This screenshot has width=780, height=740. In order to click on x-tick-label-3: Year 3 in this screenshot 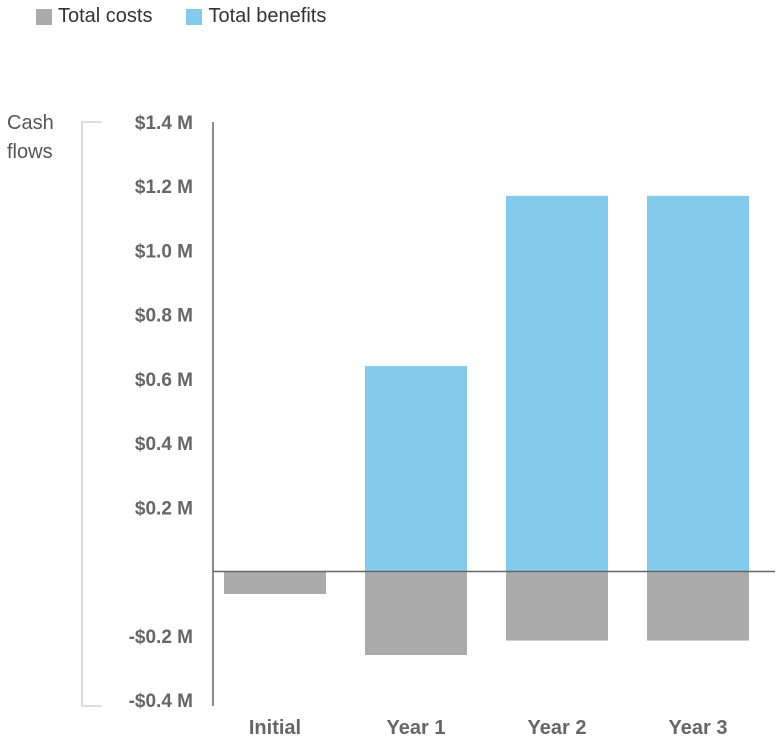, I will do `click(698, 728)`.